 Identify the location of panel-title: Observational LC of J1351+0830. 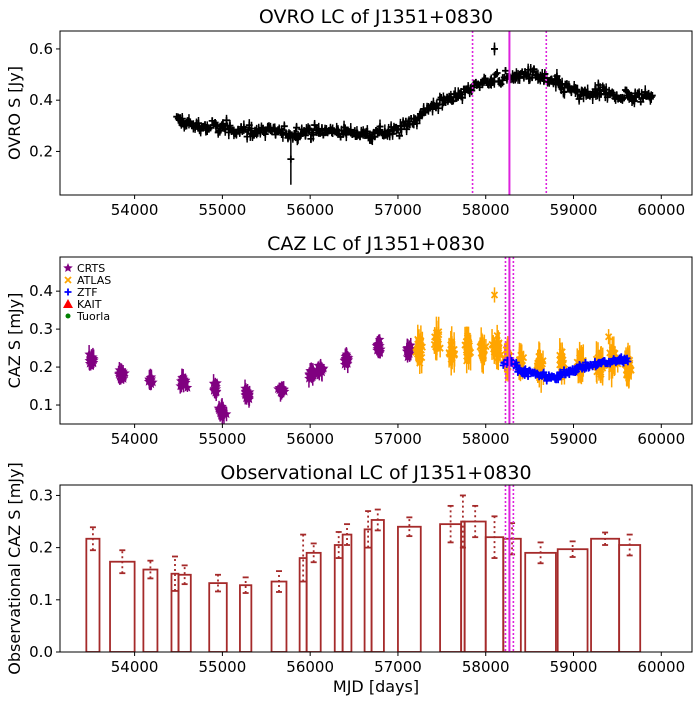
(375, 473).